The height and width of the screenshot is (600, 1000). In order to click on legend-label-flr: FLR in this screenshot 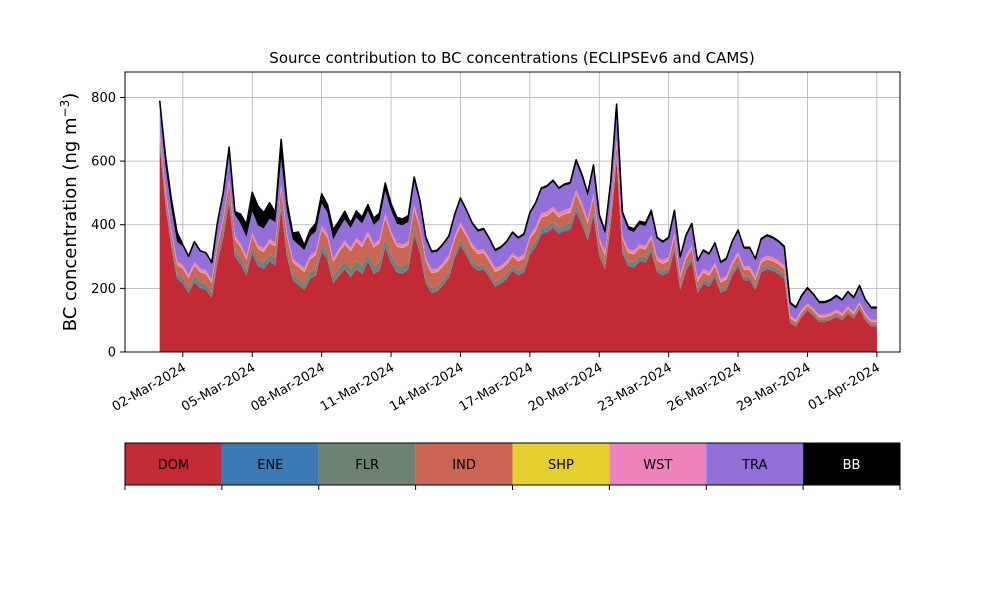, I will do `click(367, 465)`.